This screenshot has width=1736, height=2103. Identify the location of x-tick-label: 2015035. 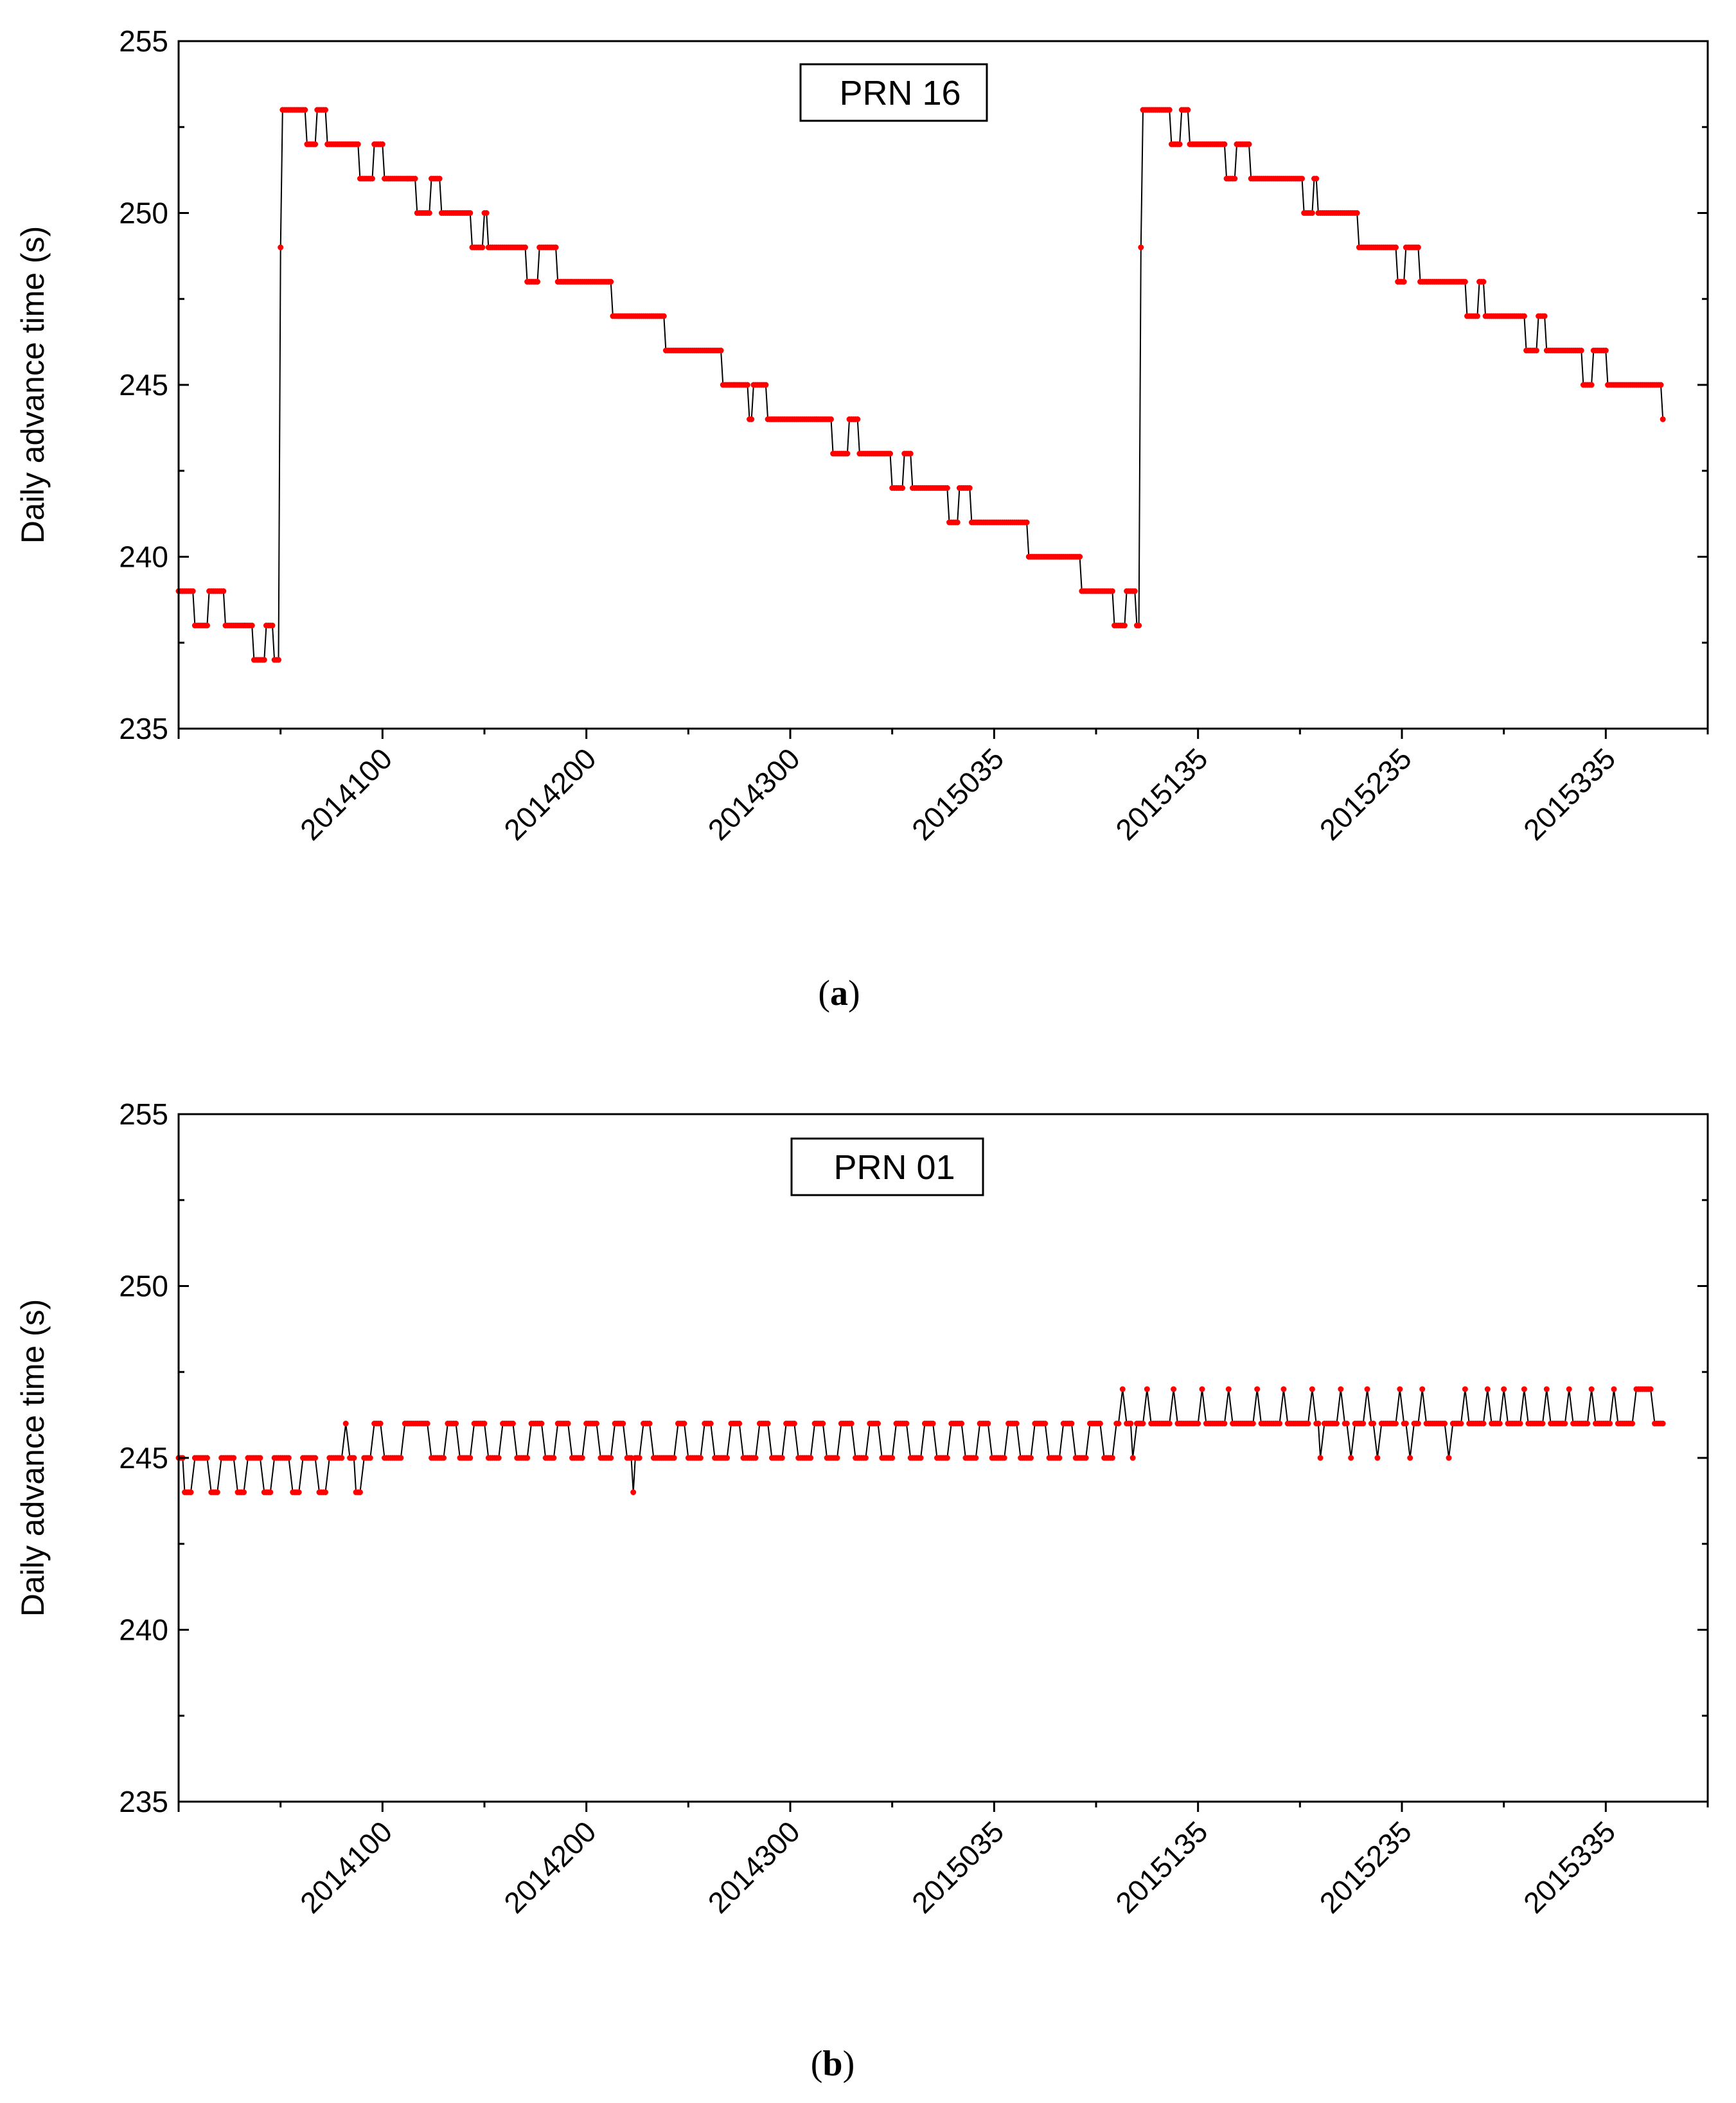
(957, 1867).